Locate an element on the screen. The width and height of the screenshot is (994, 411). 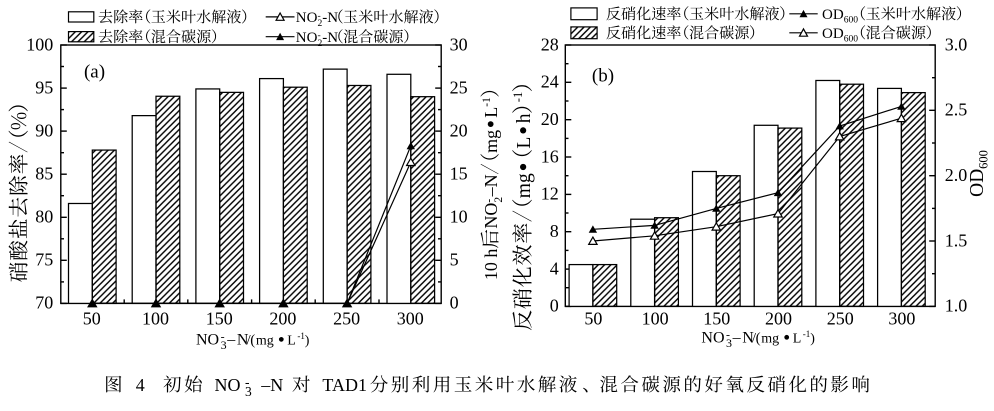
svg-text: (b) is located at coordinates (603, 76).